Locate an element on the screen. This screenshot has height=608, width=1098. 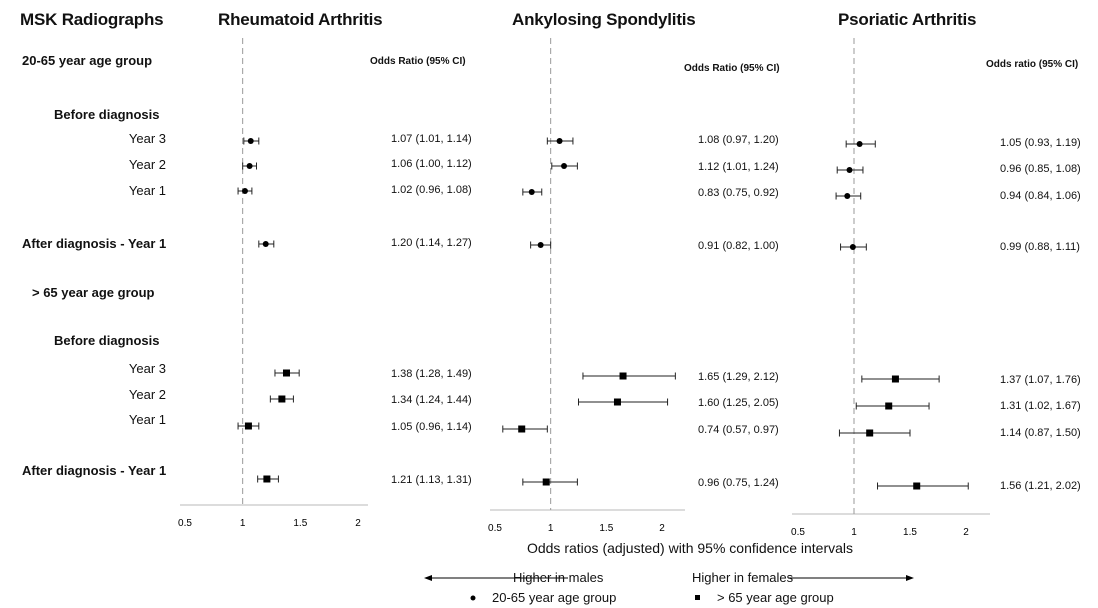
panel-title-rheumatoid-arthritis: Rheumatoid Arthritis is located at coordinates (300, 19).